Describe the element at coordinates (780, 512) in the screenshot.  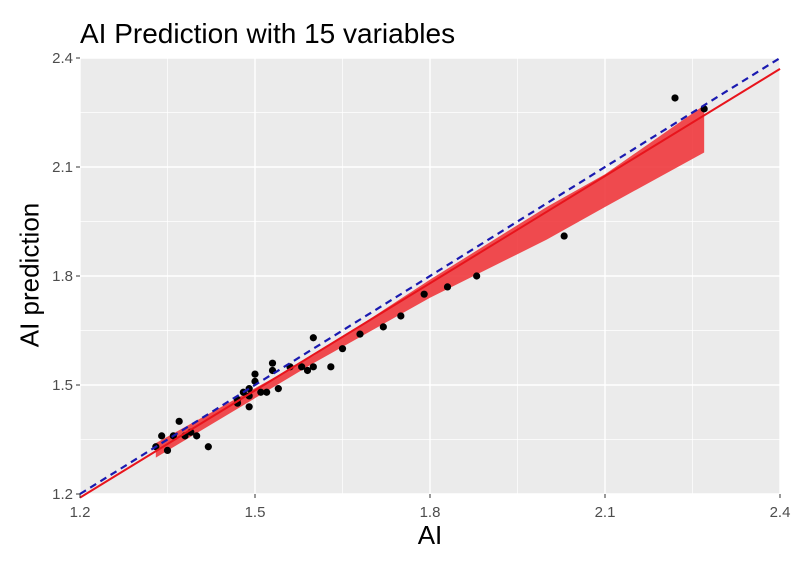
I see `x-tick-label: 2.4` at that location.